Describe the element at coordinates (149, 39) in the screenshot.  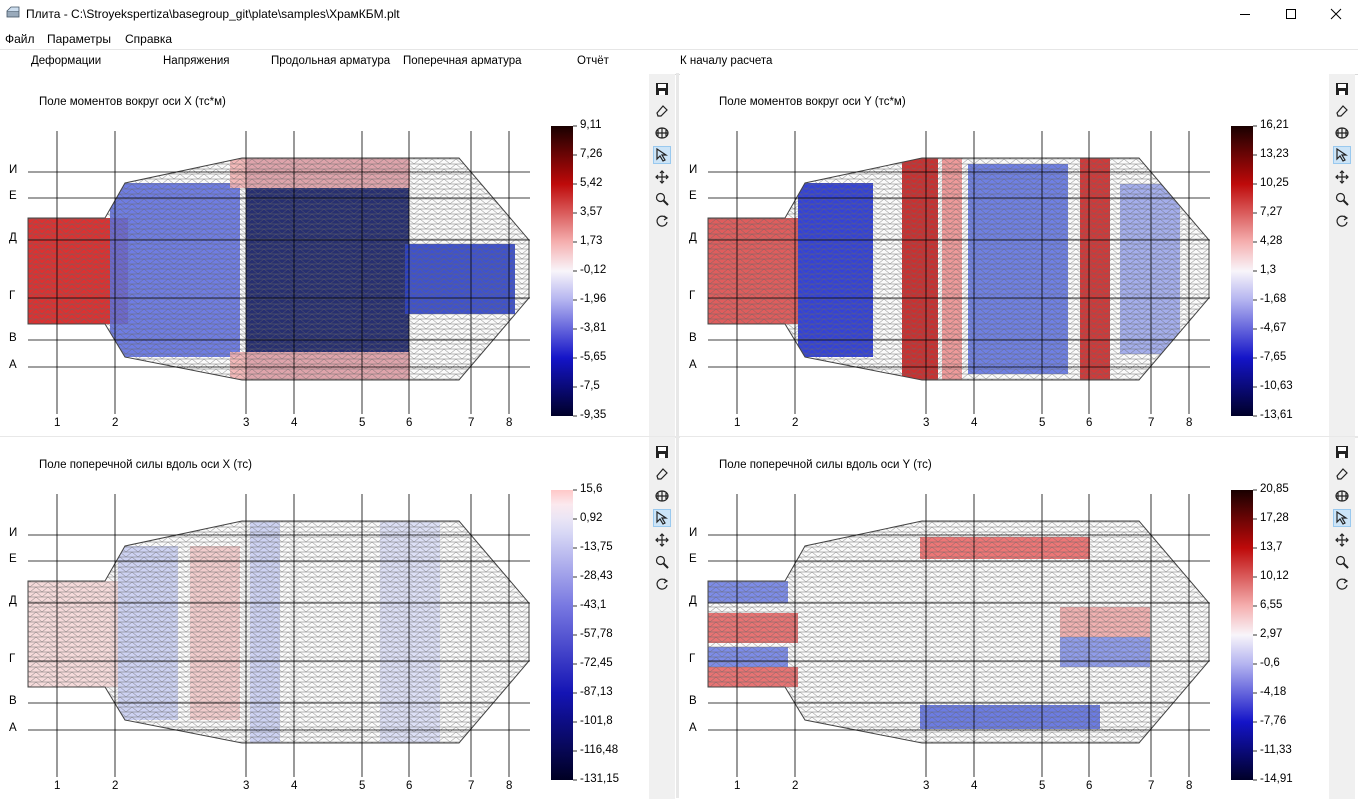
I see `menu-help: Справка` at that location.